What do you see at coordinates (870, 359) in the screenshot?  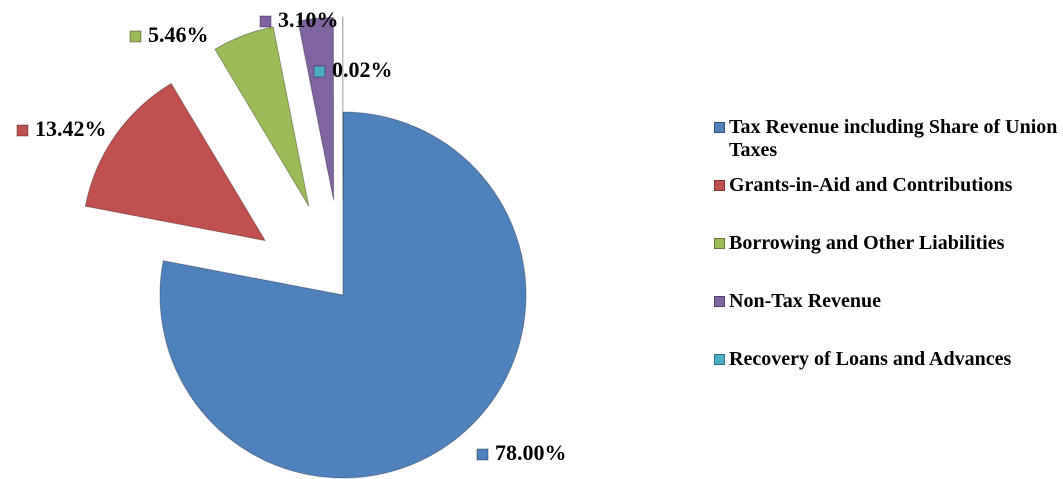 I see `legend-label: Recovery of Loans and Advances` at bounding box center [870, 359].